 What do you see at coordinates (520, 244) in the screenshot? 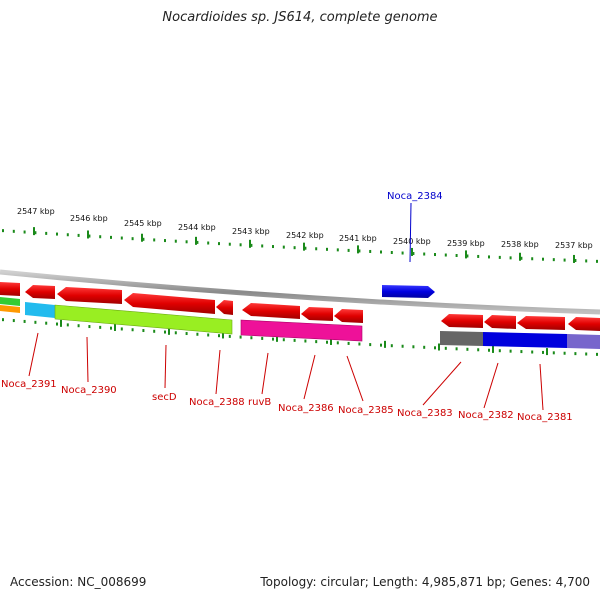
I see `scale-label-2538: 2538 kbp` at bounding box center [520, 244].